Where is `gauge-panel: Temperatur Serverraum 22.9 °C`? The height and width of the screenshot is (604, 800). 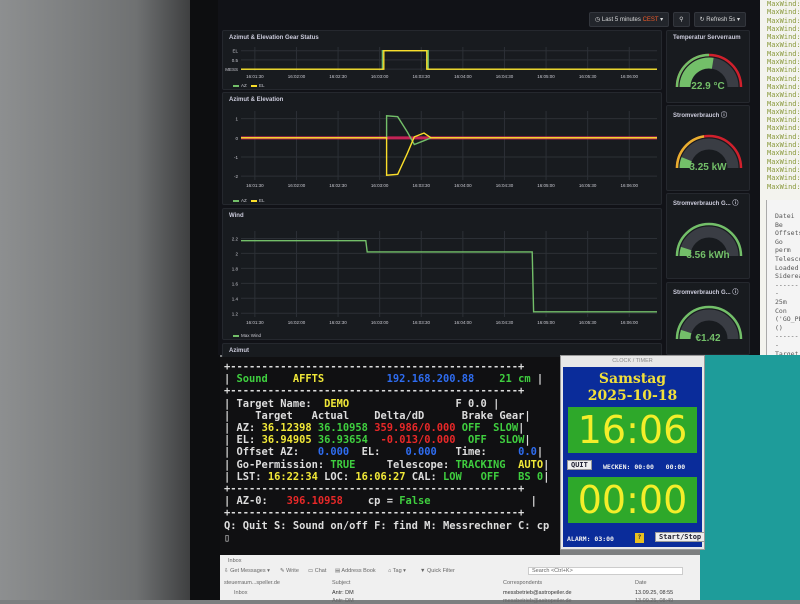 gauge-panel: Temperatur Serverraum 22.9 °C is located at coordinates (708, 66).